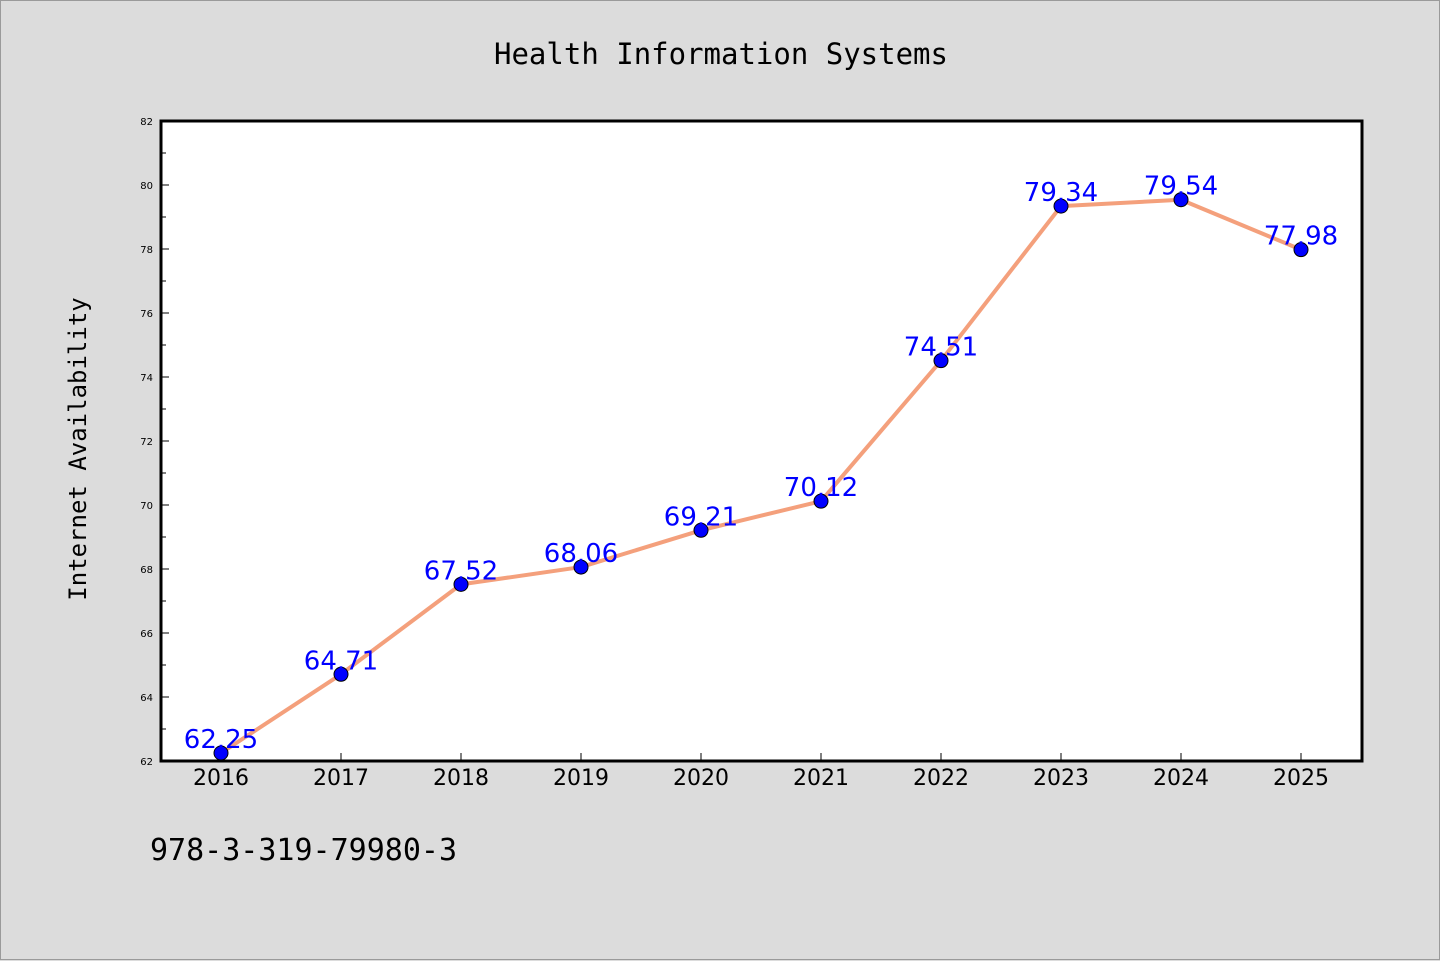  What do you see at coordinates (701, 517) in the screenshot?
I see `data-label: 69.21` at bounding box center [701, 517].